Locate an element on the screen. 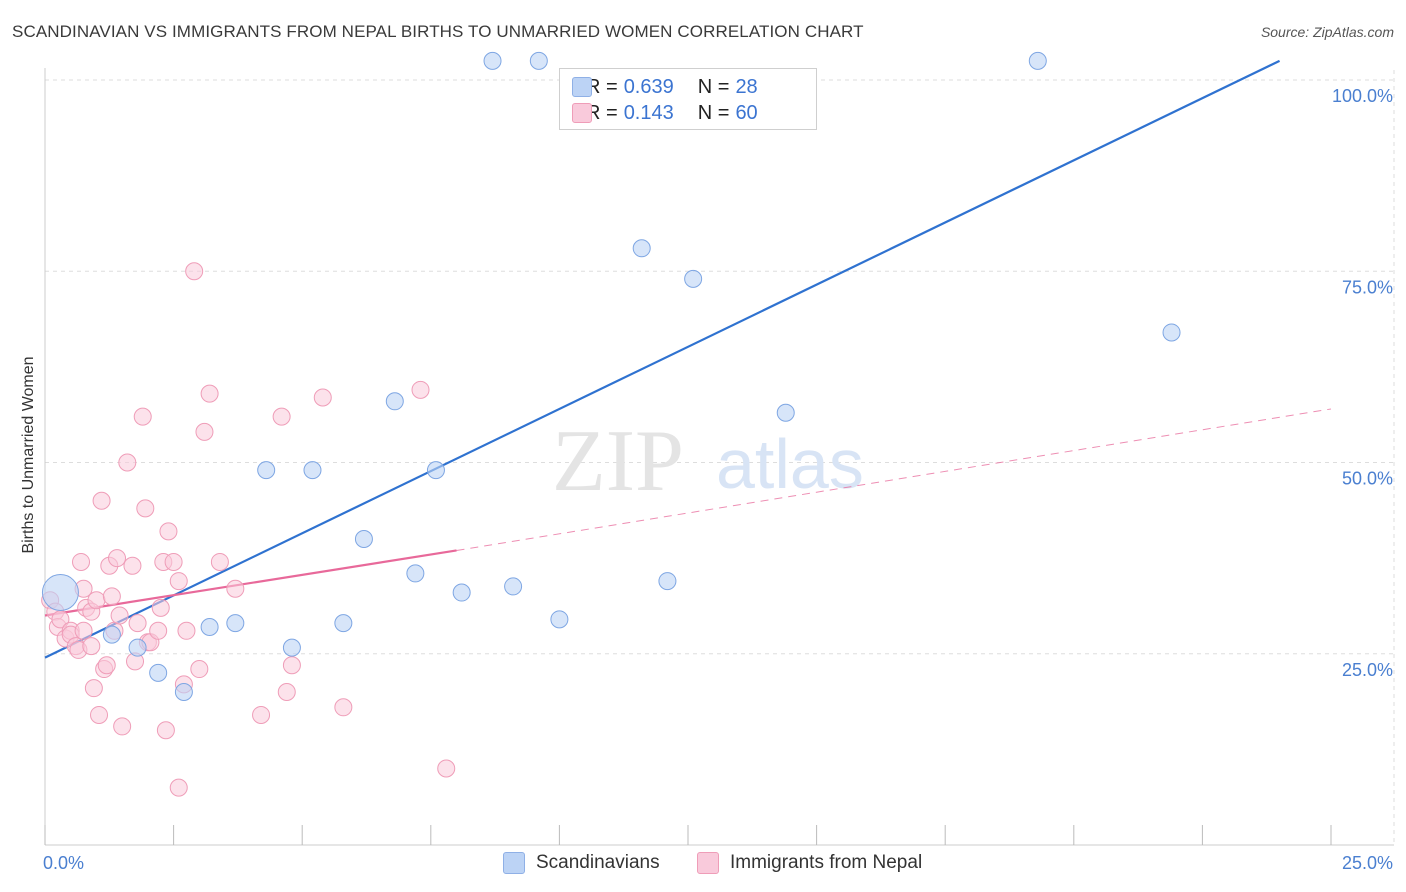  y-tick-label: 50.0% is located at coordinates (1367, 479).